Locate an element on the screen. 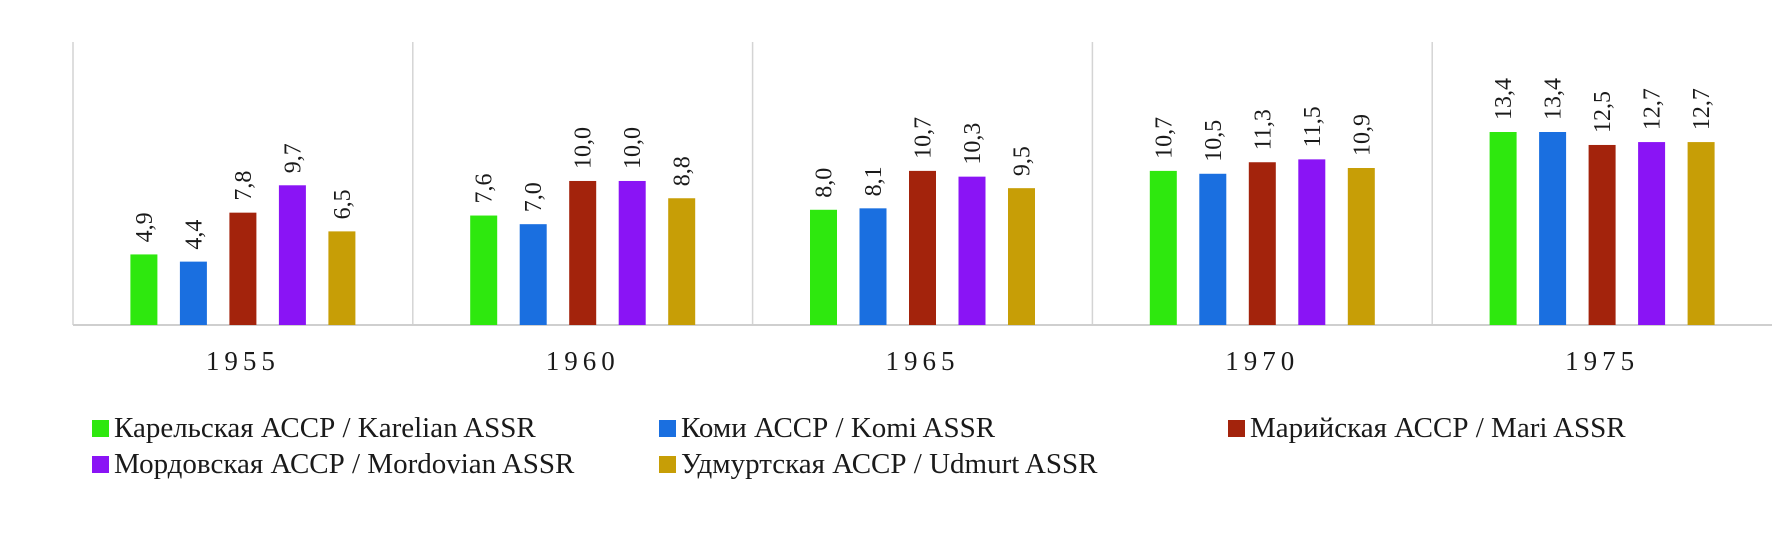 The image size is (1772, 540). data-label: 8,0 is located at coordinates (825, 183).